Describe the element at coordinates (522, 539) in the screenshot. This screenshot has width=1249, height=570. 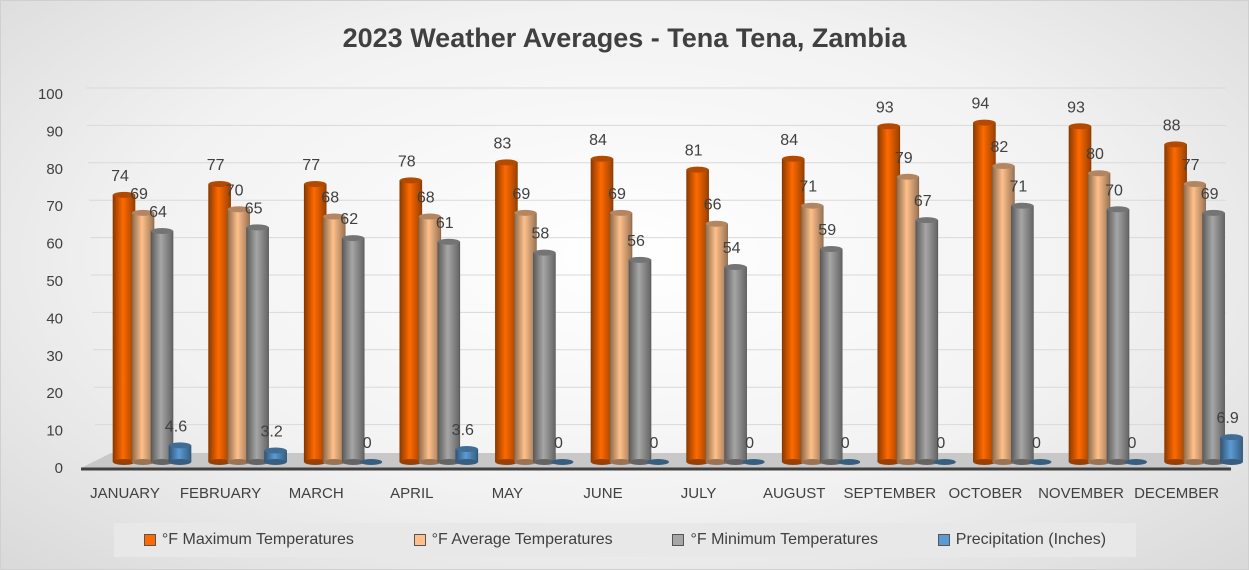
I see `legend-label: °F Average Temperatures` at that location.